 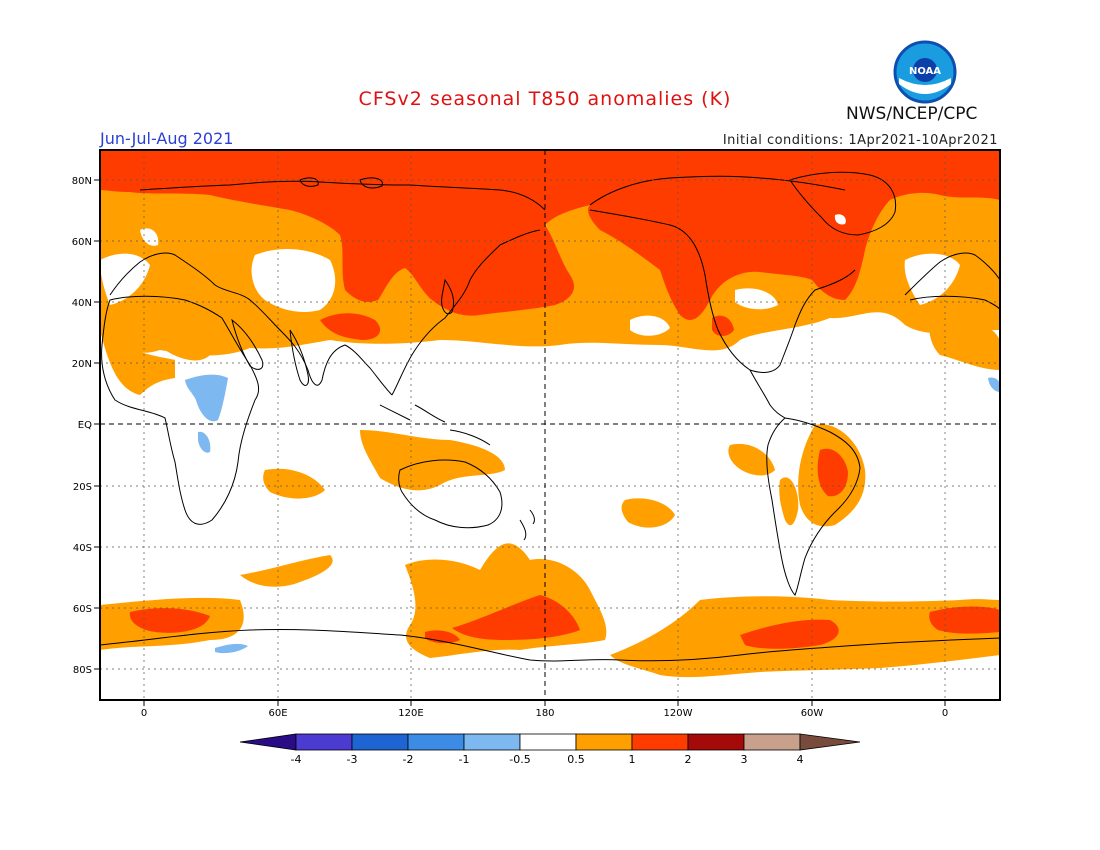 What do you see at coordinates (296, 759) in the screenshot?
I see `colorbar-label: -4` at bounding box center [296, 759].